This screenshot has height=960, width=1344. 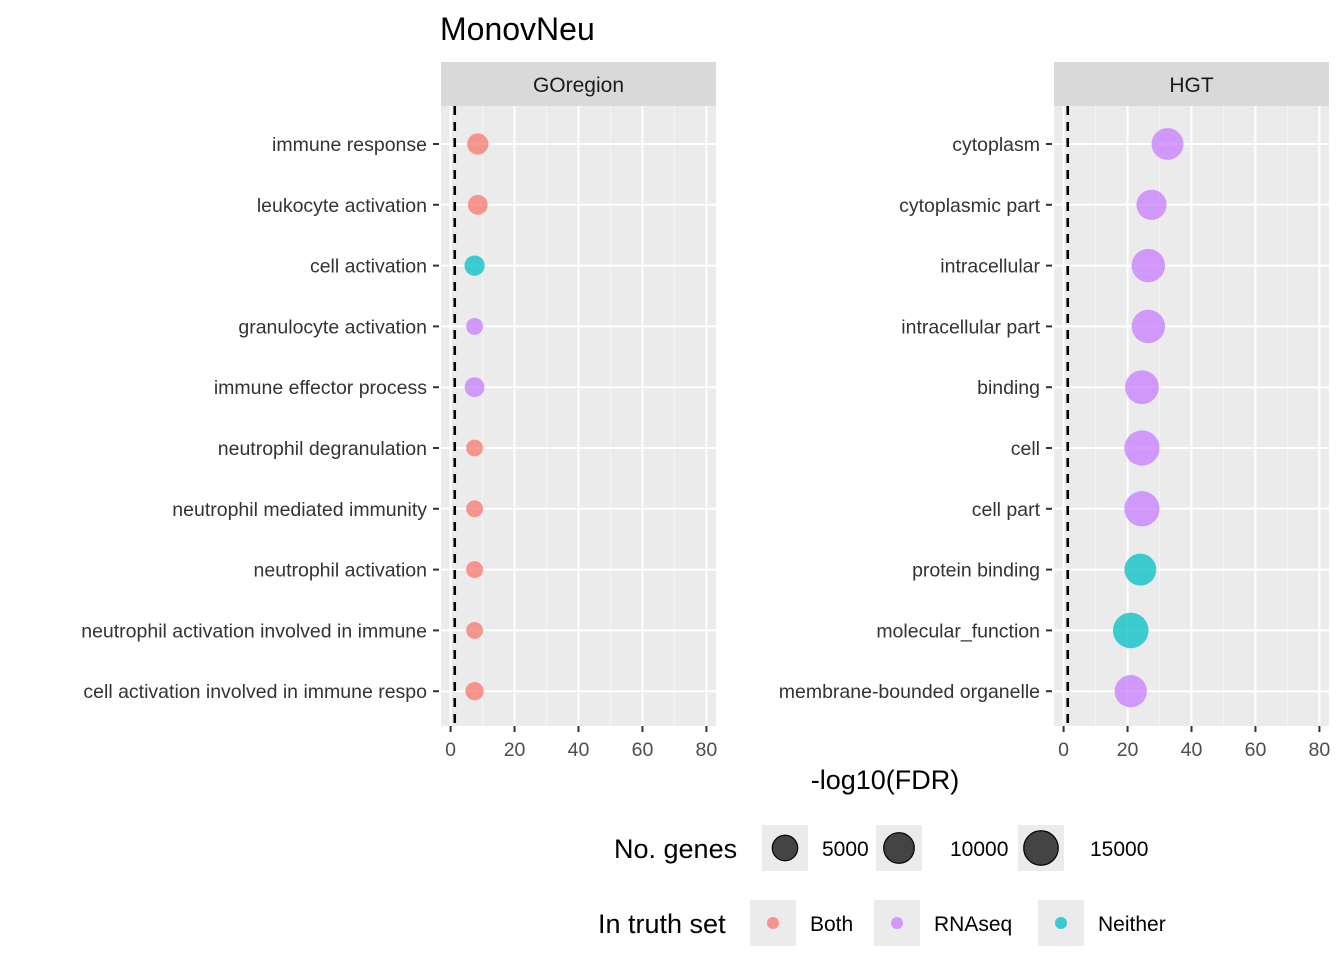 What do you see at coordinates (332, 327) in the screenshot?
I see `y-tick-label: granulocyte activation` at bounding box center [332, 327].